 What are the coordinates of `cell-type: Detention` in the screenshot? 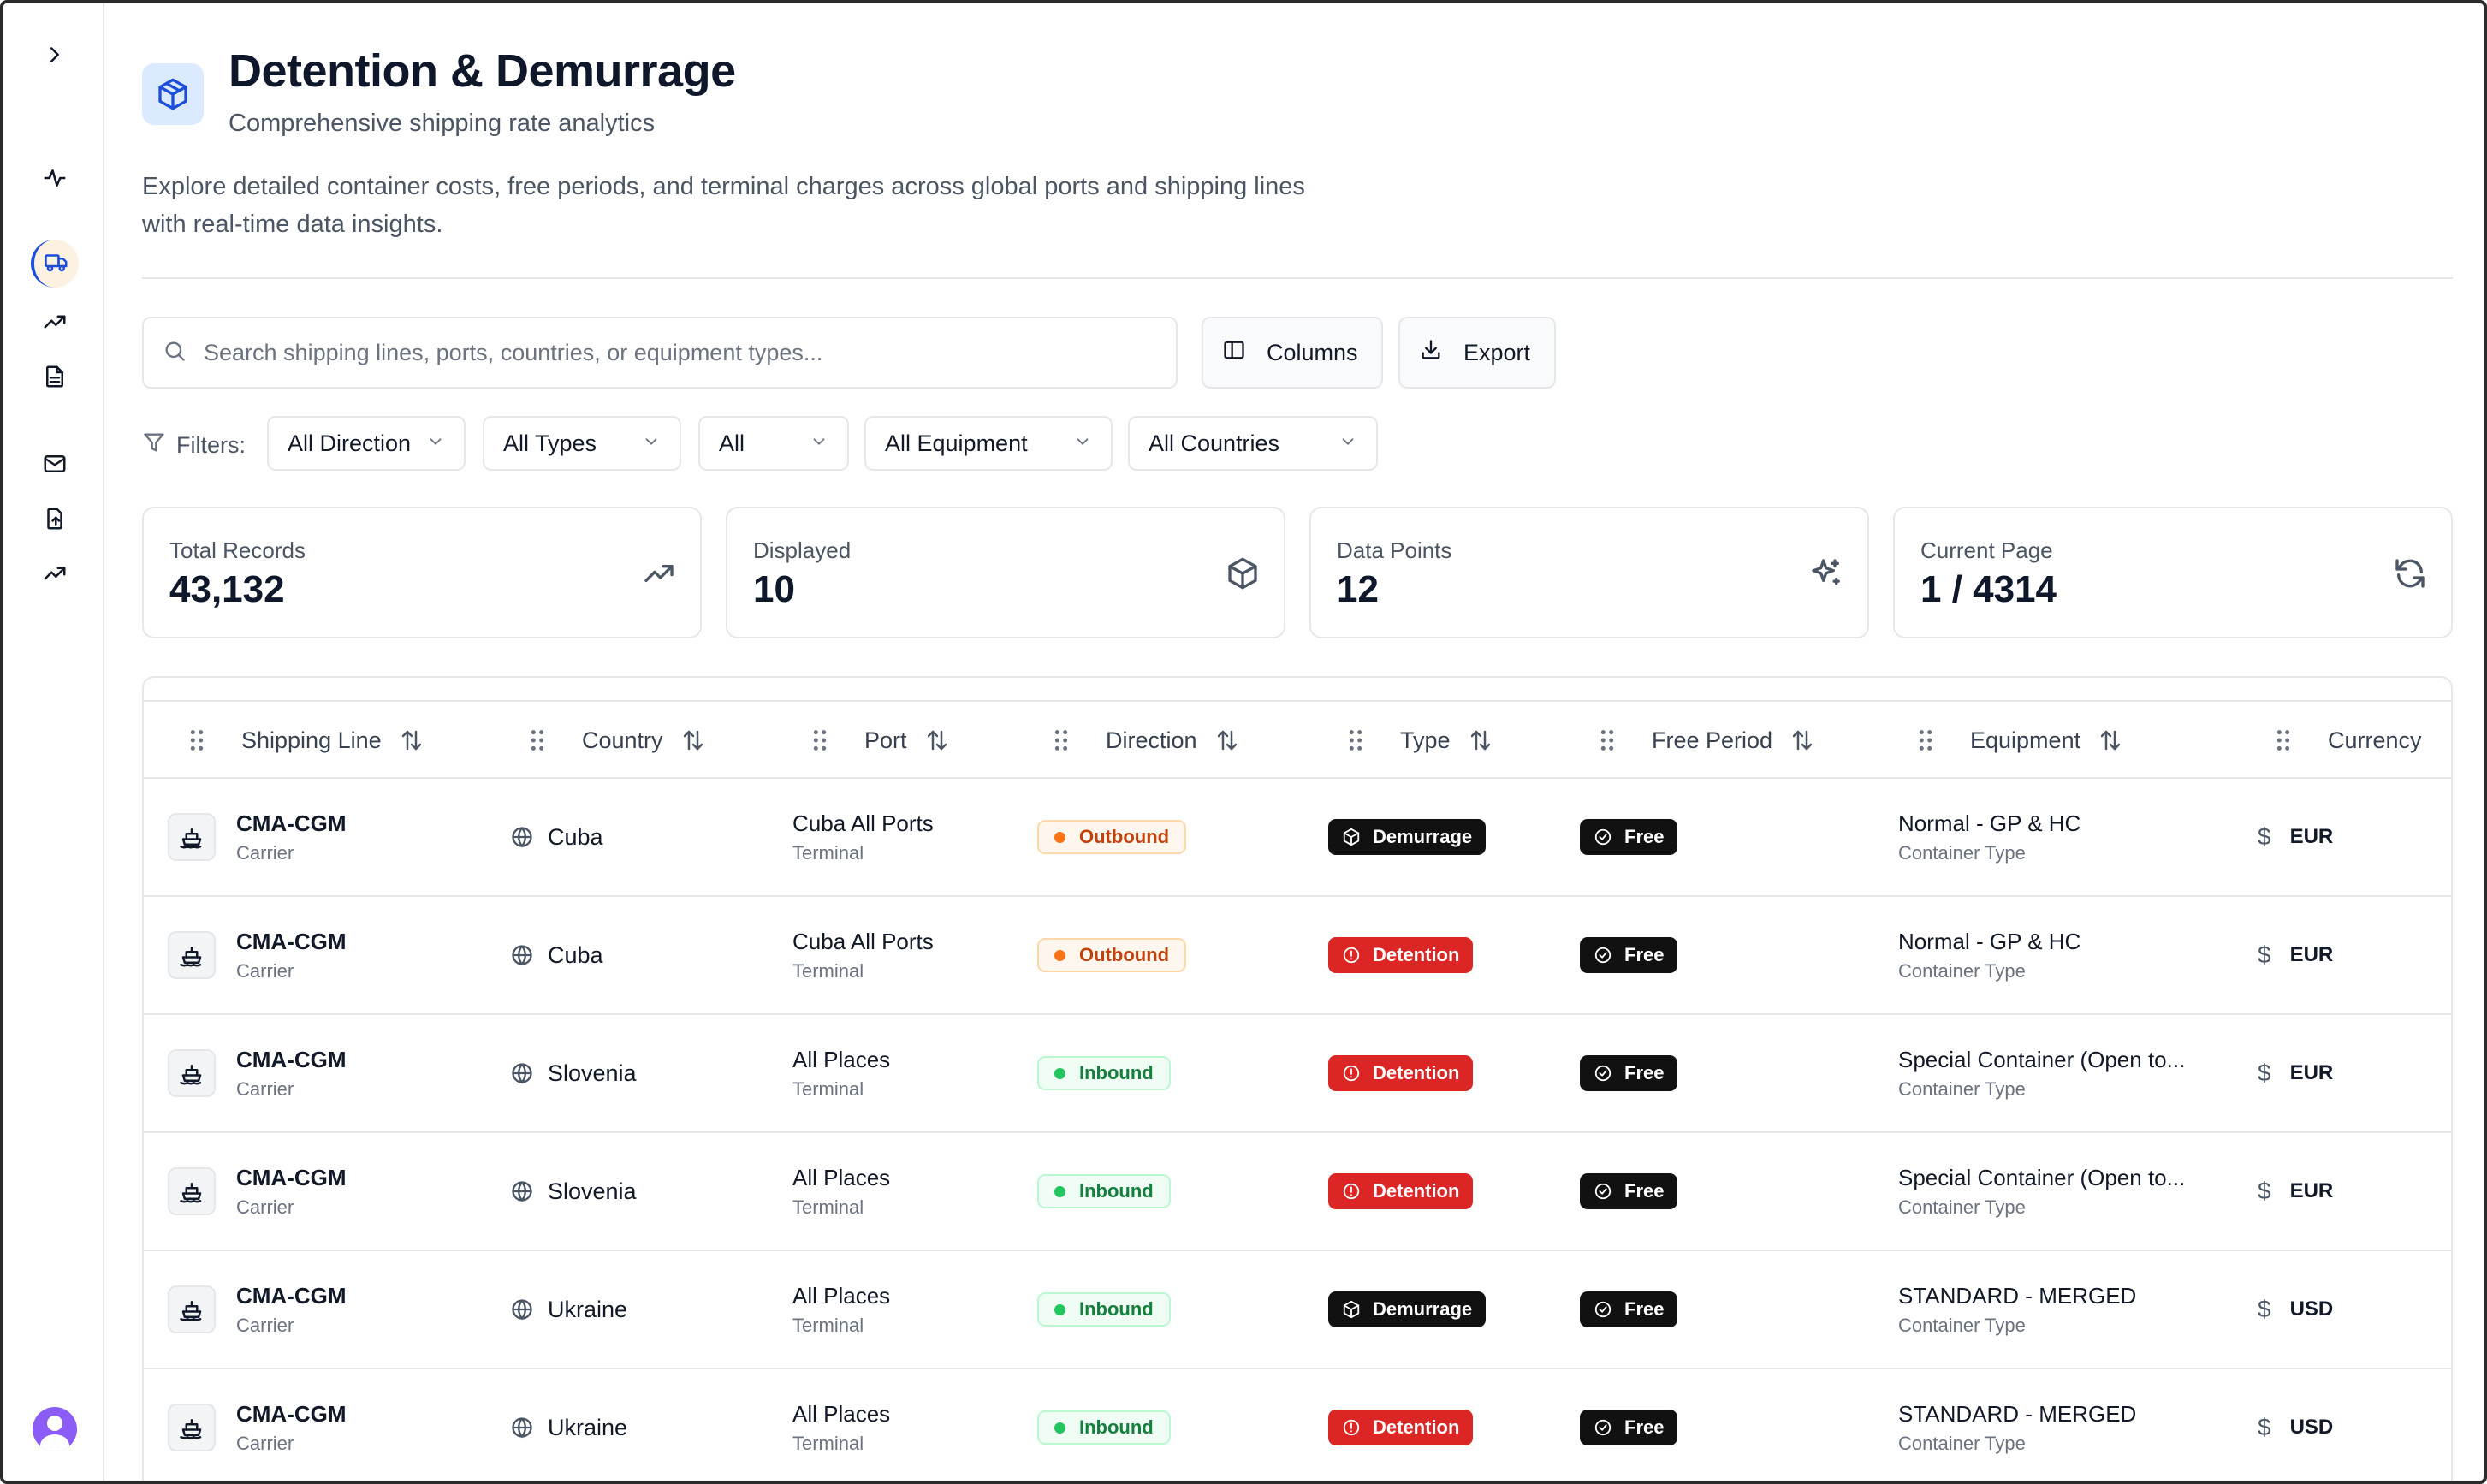 It's located at (1401, 1425).